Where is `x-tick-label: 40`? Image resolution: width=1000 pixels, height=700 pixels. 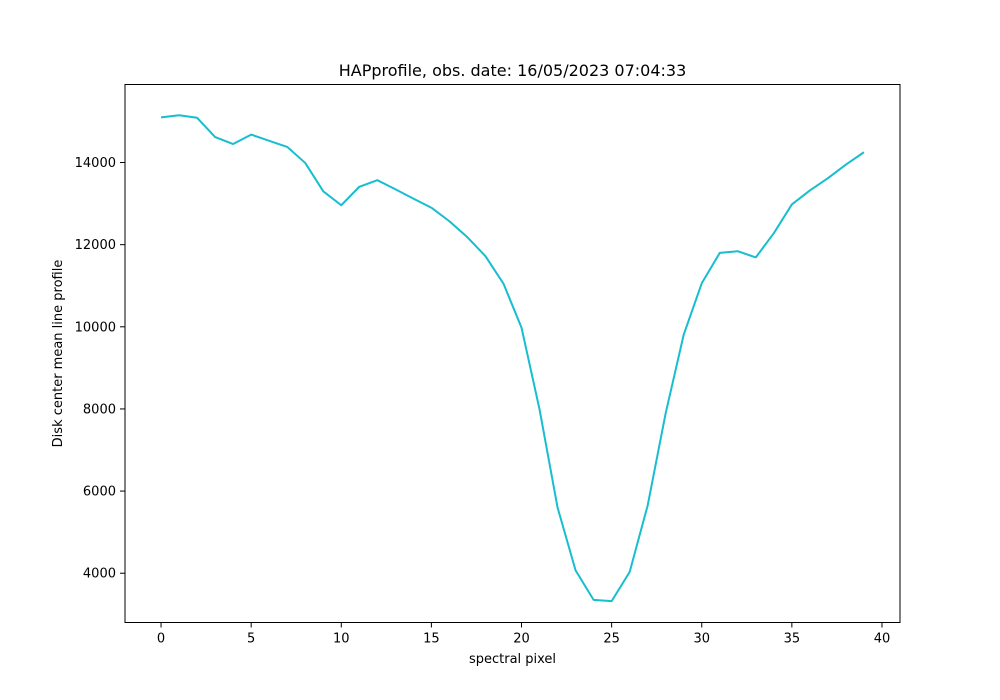
x-tick-label: 40 is located at coordinates (882, 639).